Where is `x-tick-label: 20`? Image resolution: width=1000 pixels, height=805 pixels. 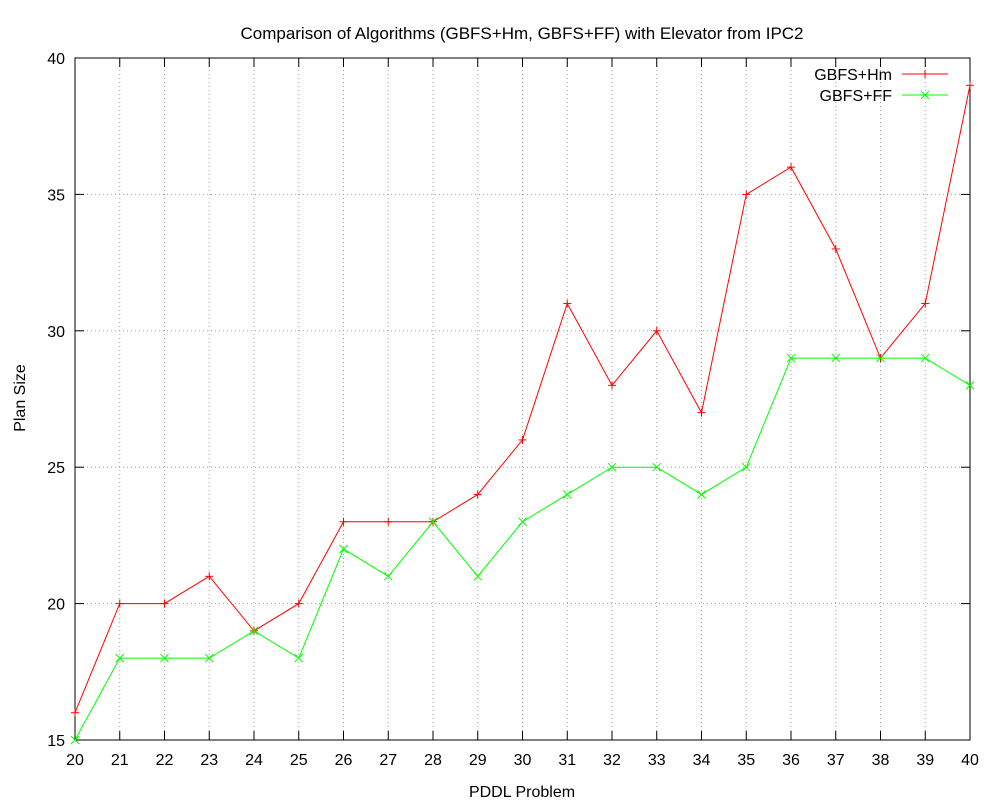
x-tick-label: 20 is located at coordinates (75, 760).